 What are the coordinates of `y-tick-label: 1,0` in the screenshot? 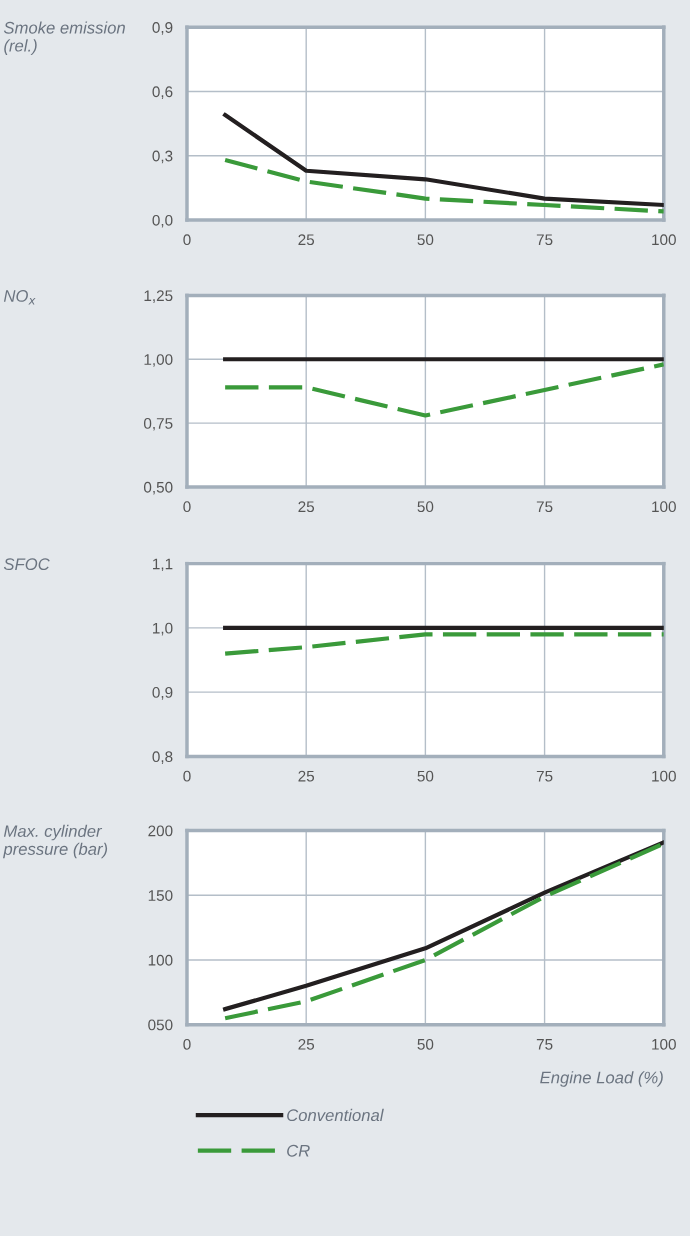 It's located at (163, 629).